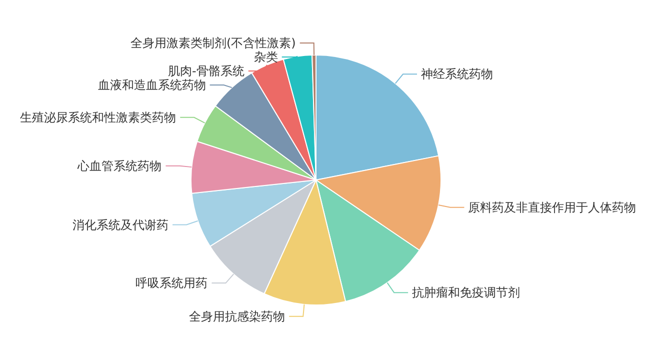  I want to click on slice-label: 神经系统药物, so click(456, 74).